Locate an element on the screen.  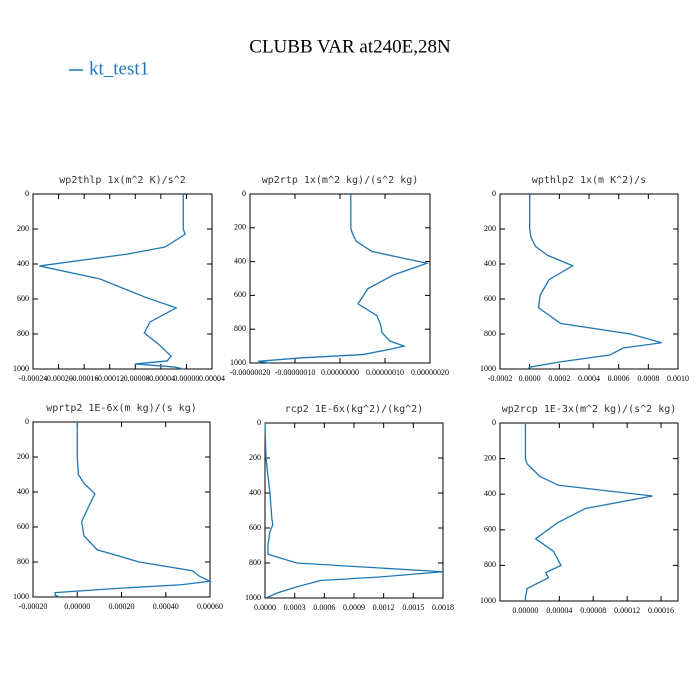
x-tick-label: -0.00000010 is located at coordinates (295, 372).